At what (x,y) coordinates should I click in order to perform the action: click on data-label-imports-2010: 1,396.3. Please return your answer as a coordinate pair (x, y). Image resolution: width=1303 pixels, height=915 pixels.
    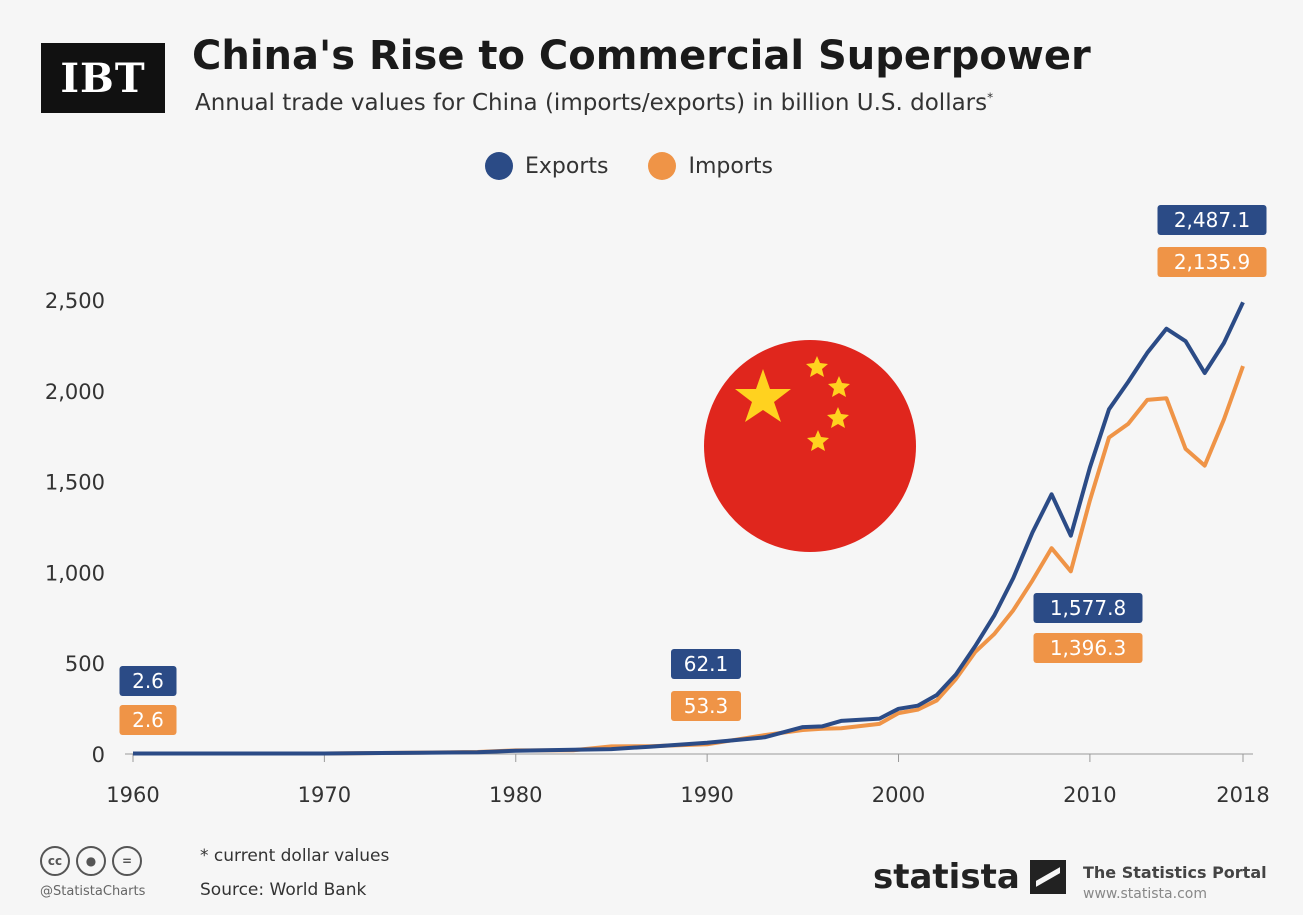
    Looking at the image, I should click on (1088, 648).